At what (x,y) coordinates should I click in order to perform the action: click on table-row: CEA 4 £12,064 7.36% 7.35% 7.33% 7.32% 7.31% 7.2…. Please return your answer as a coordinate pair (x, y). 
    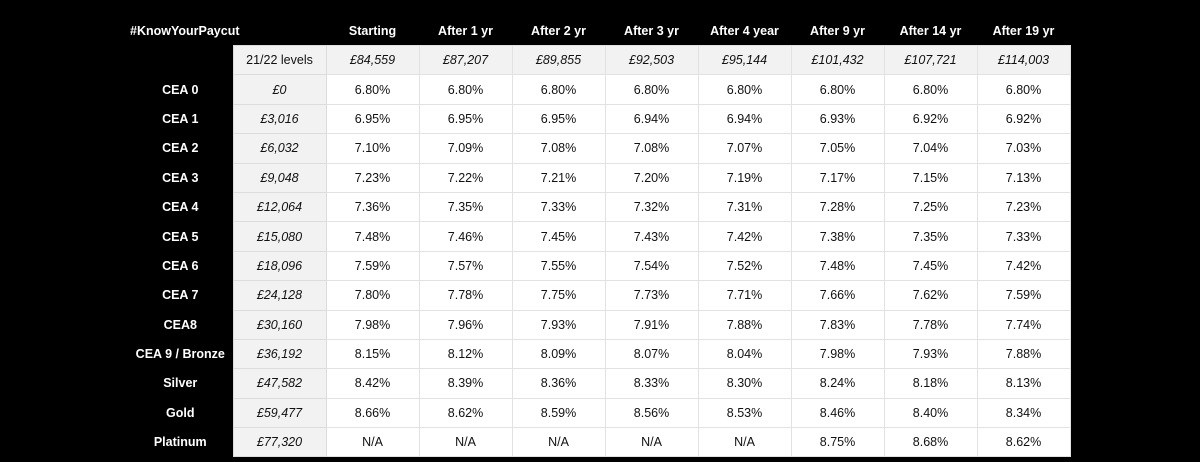
    Looking at the image, I should click on (599, 207).